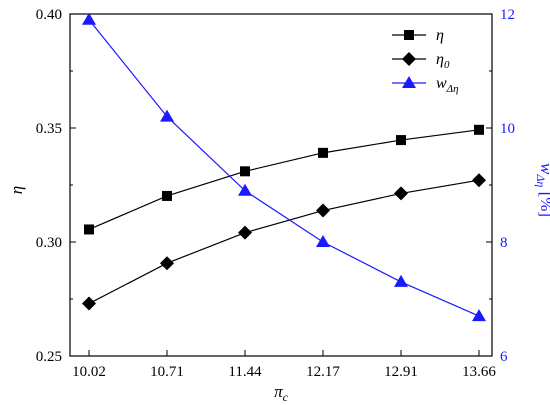 This screenshot has height=405, width=550. What do you see at coordinates (401, 372) in the screenshot?
I see `x-tick-label: 12.91` at bounding box center [401, 372].